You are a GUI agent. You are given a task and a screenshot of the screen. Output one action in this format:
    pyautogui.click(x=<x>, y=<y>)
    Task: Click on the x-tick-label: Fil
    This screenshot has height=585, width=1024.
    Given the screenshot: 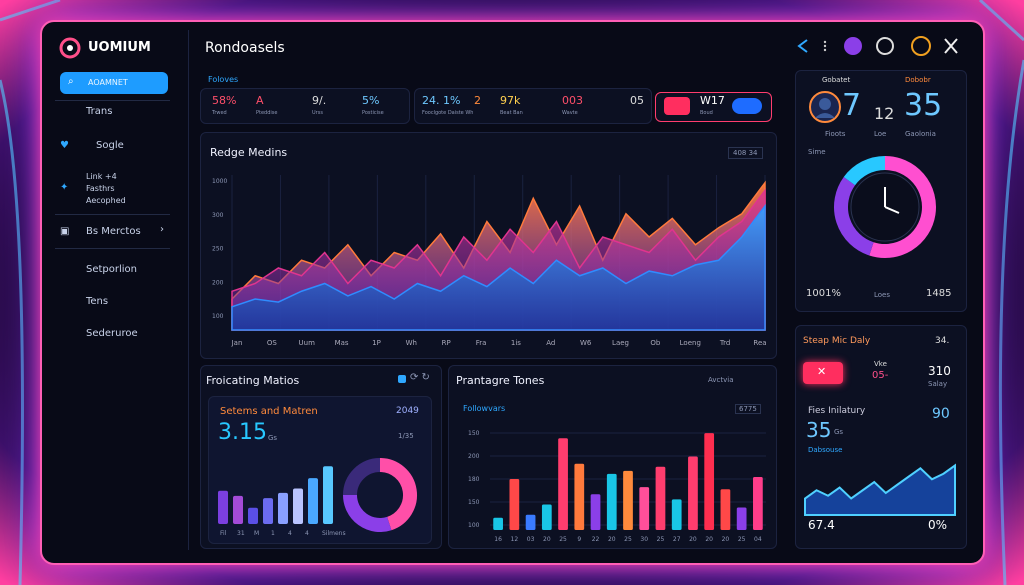 What is the action you would take?
    pyautogui.click(x=223, y=533)
    